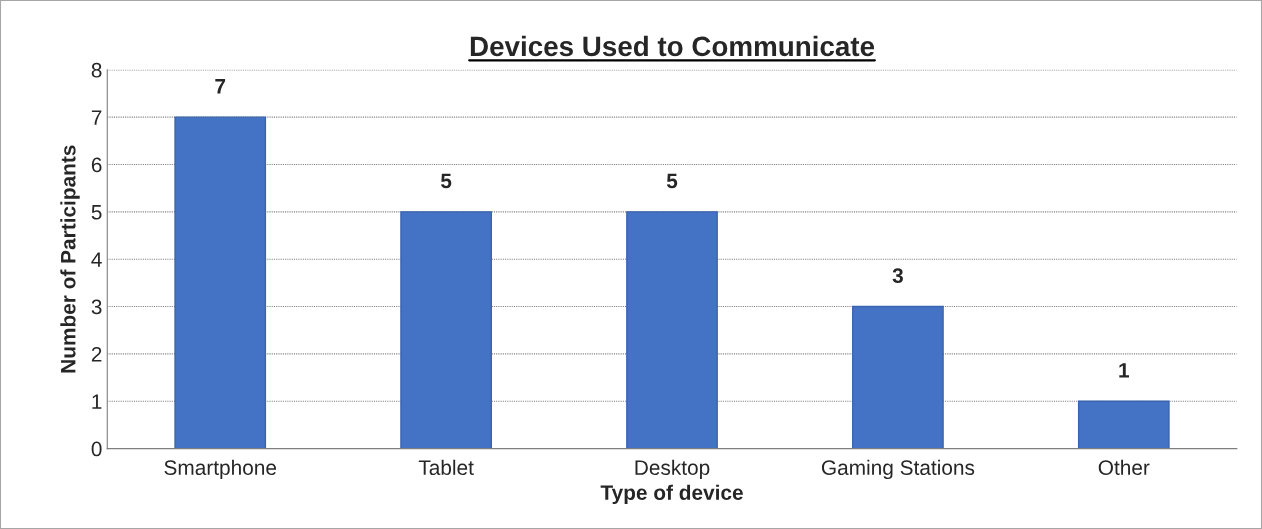  I want to click on x-tick-label: Gaming Stations, so click(898, 469).